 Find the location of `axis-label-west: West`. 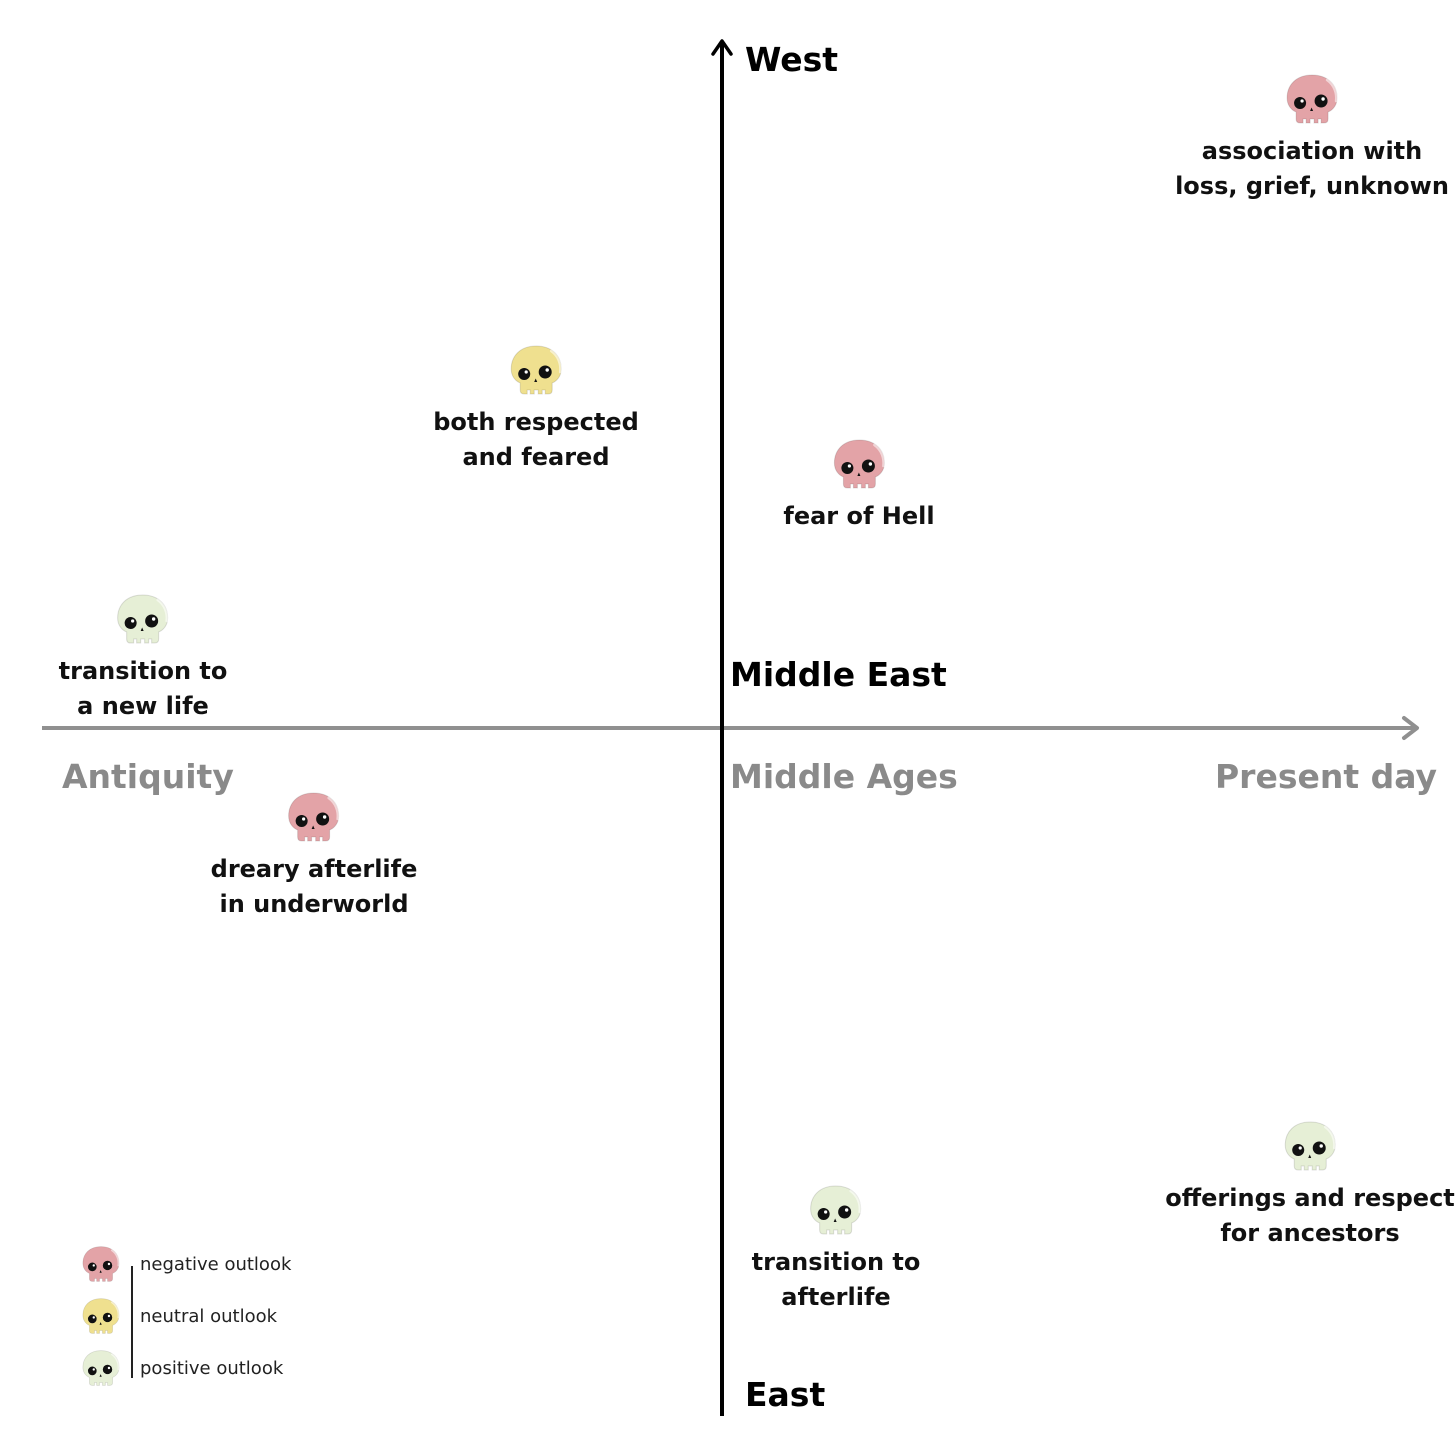

axis-label-west: West is located at coordinates (792, 59).